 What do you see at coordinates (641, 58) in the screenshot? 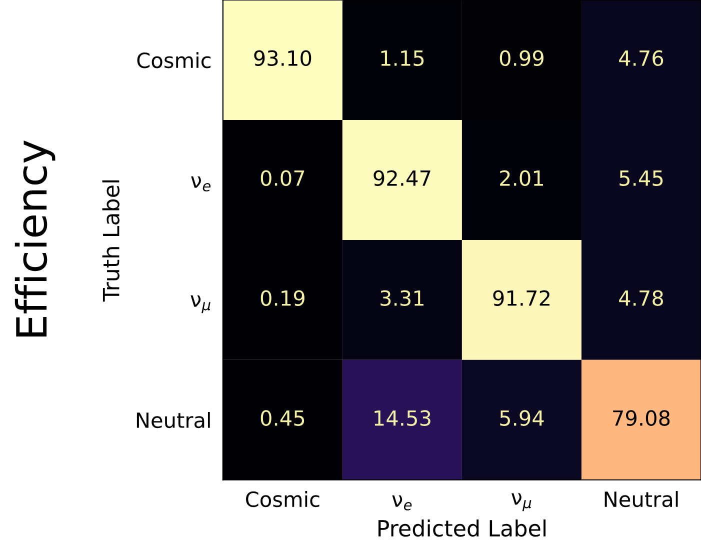
I see `data-label: 4.76` at bounding box center [641, 58].